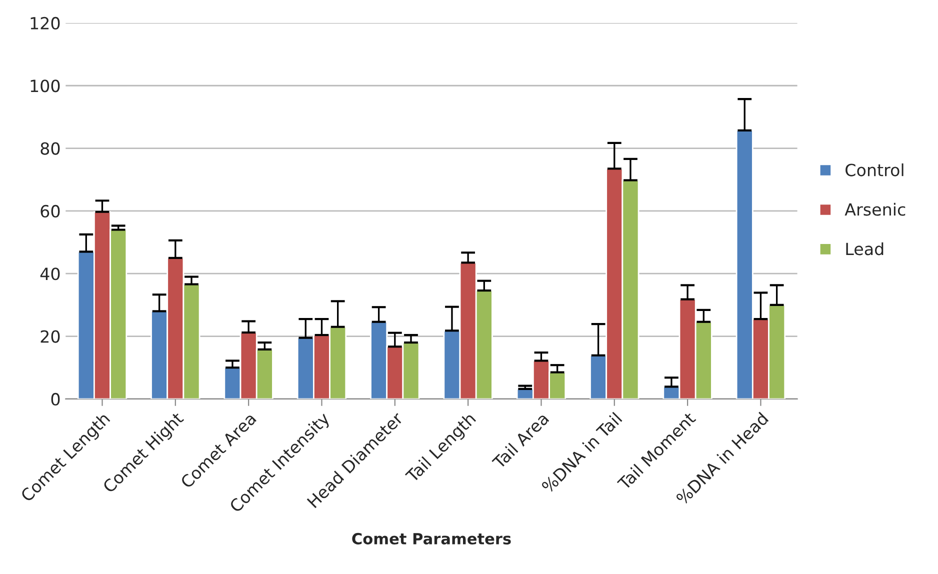 This screenshot has width=938, height=574. Describe the element at coordinates (875, 169) in the screenshot. I see `legend-label: Control` at that location.